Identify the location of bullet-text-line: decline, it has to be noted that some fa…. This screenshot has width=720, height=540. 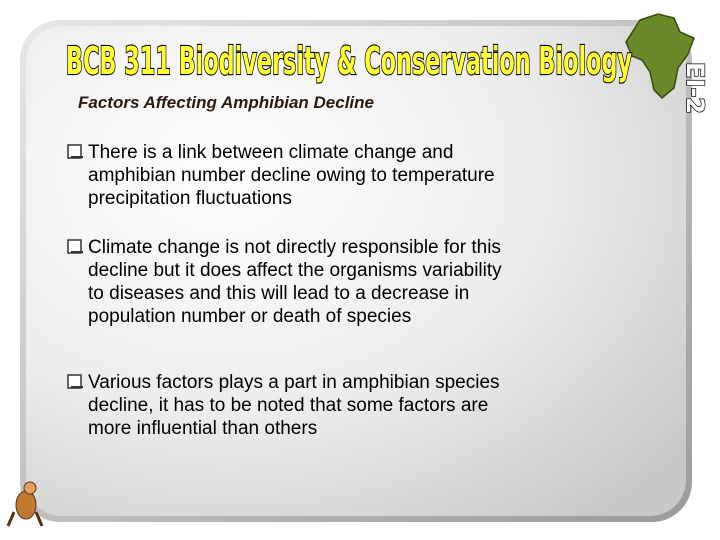
(288, 405).